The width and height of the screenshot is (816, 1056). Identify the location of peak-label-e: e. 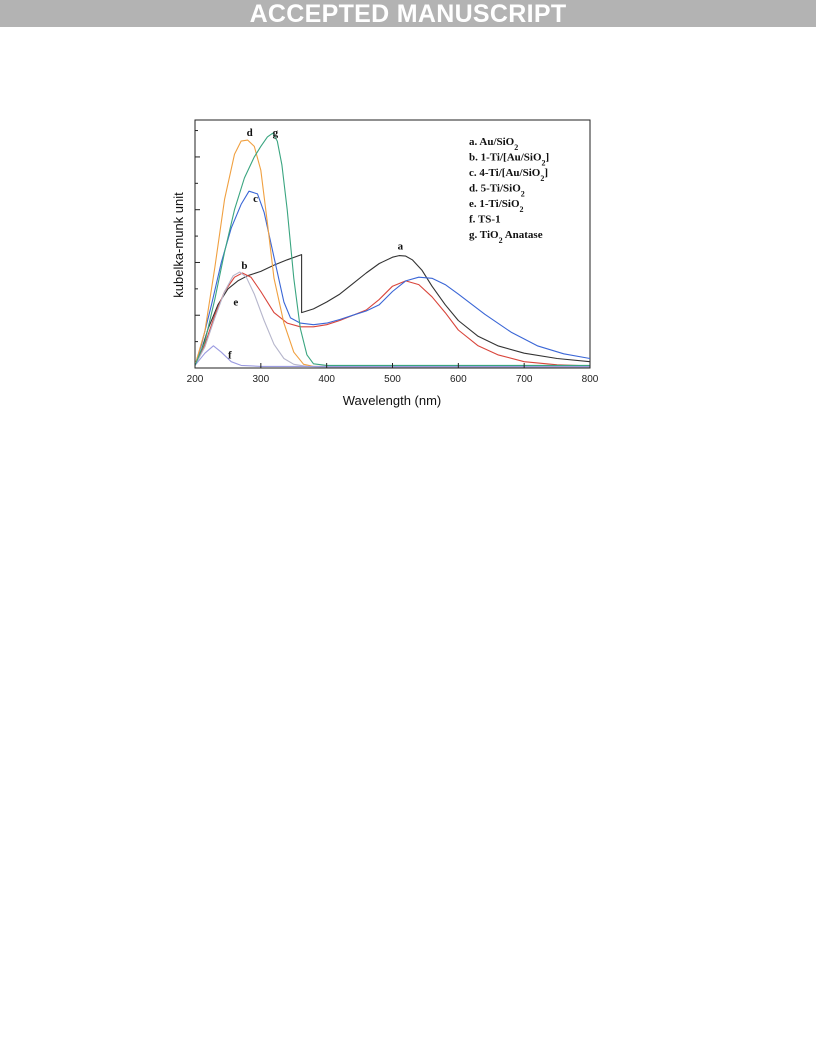
(235, 303).